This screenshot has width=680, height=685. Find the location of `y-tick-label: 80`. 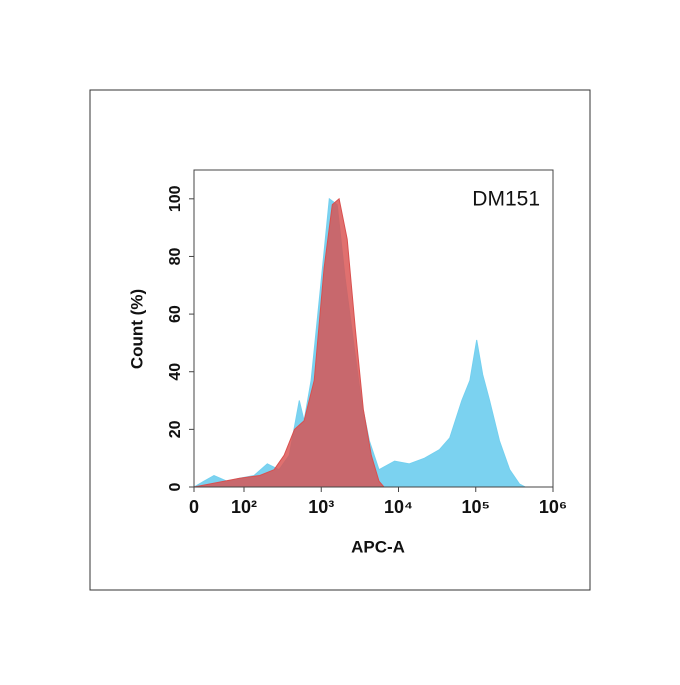

y-tick-label: 80 is located at coordinates (175, 256).